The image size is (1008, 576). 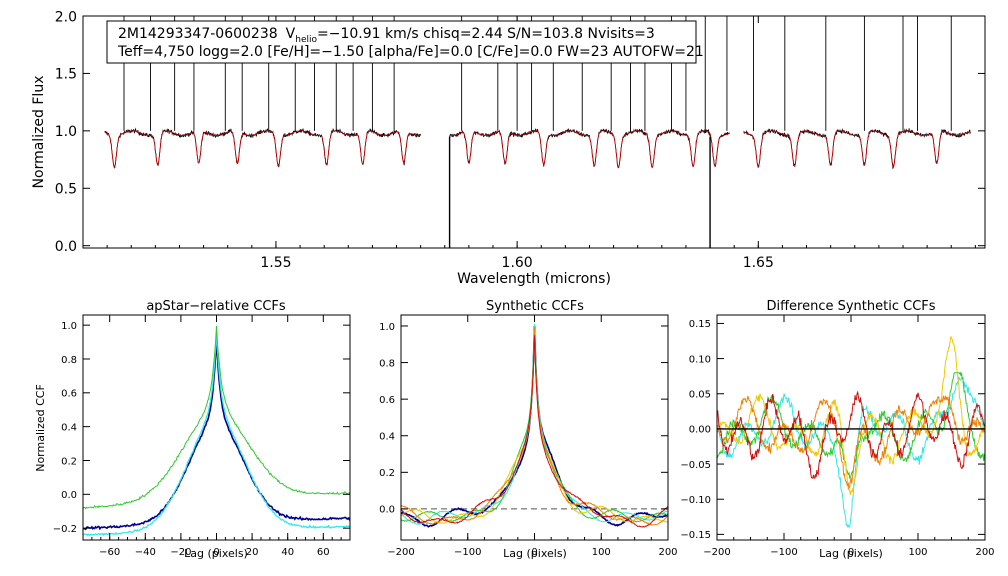 What do you see at coordinates (700, 359) in the screenshot?
I see `difference-ccf-y-tick-label: 0.10` at bounding box center [700, 359].